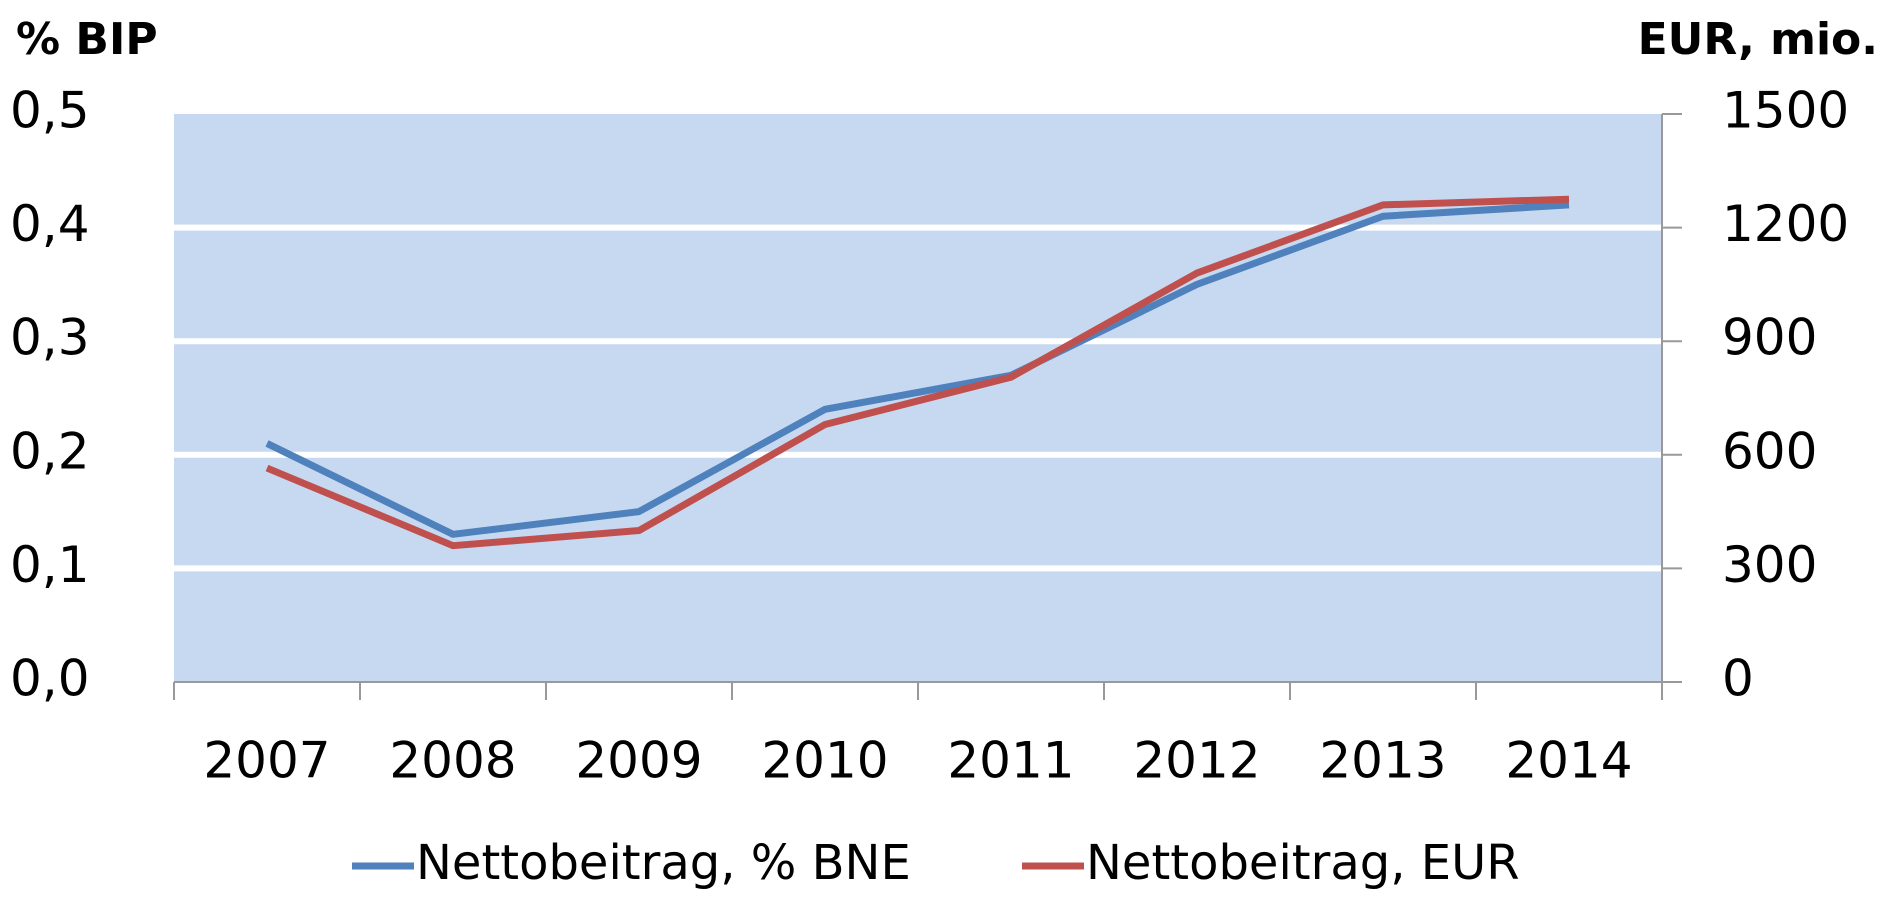  Describe the element at coordinates (1758, 39) in the screenshot. I see `y2-axis-title: EUR, mio.` at that location.